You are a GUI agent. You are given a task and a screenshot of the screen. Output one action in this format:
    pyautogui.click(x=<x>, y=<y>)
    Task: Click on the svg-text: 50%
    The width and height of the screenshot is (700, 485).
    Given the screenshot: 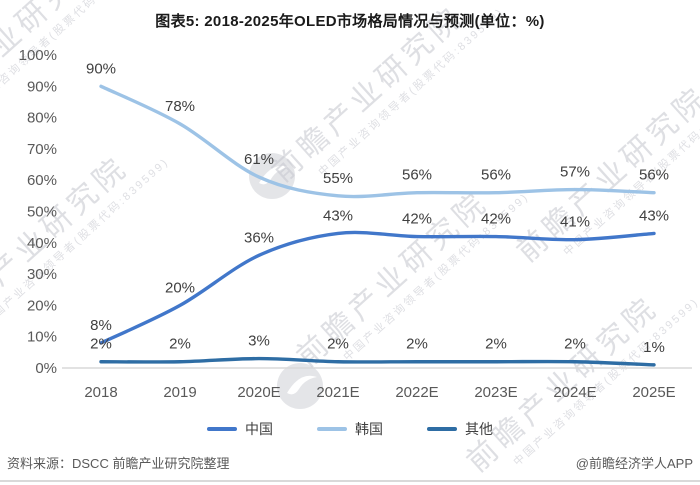 What is the action you would take?
    pyautogui.click(x=42, y=212)
    